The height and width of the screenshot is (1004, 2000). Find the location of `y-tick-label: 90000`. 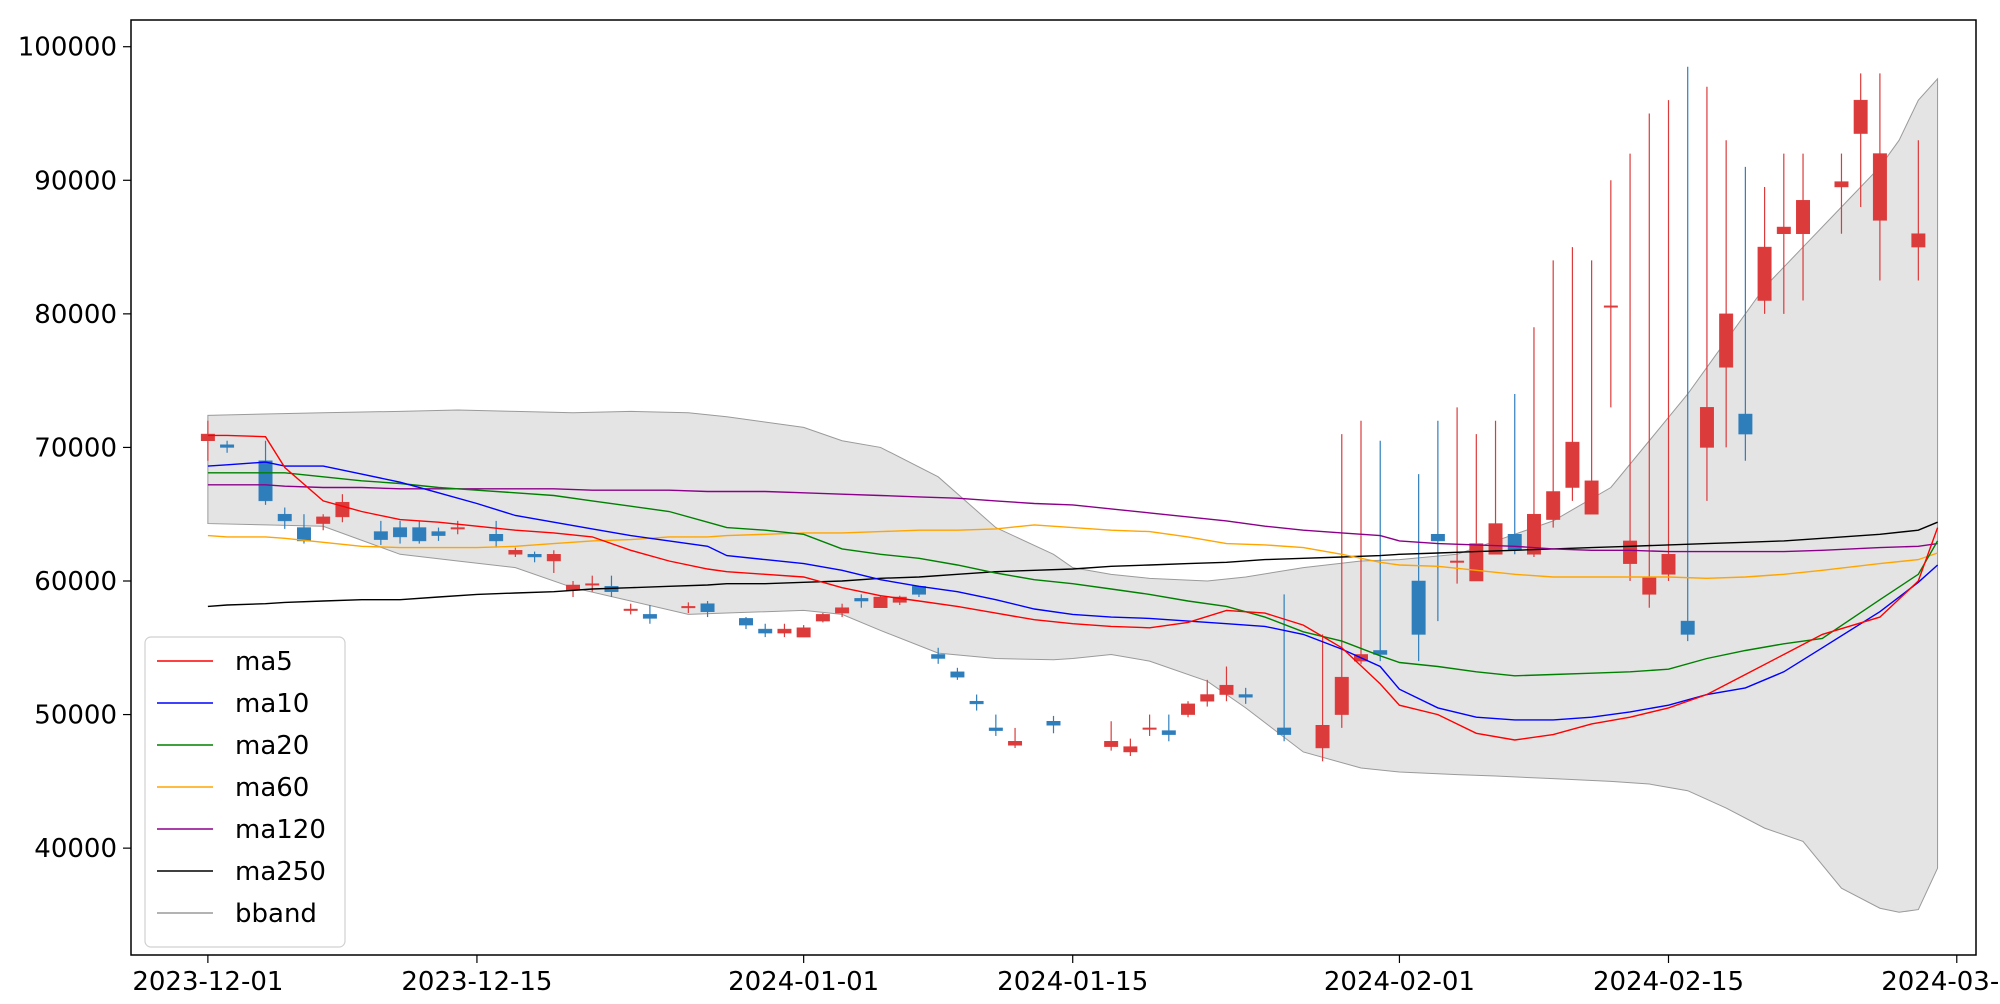

y-tick-label: 90000 is located at coordinates (75, 181).